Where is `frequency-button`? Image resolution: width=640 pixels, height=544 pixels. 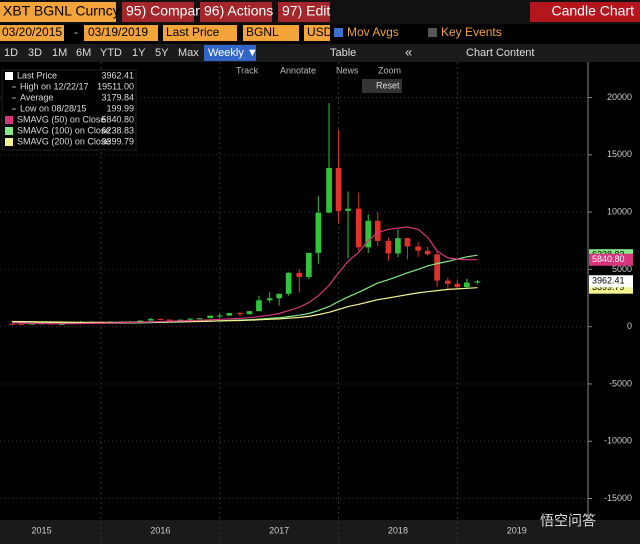
frequency-button is located at coordinates (230, 53).